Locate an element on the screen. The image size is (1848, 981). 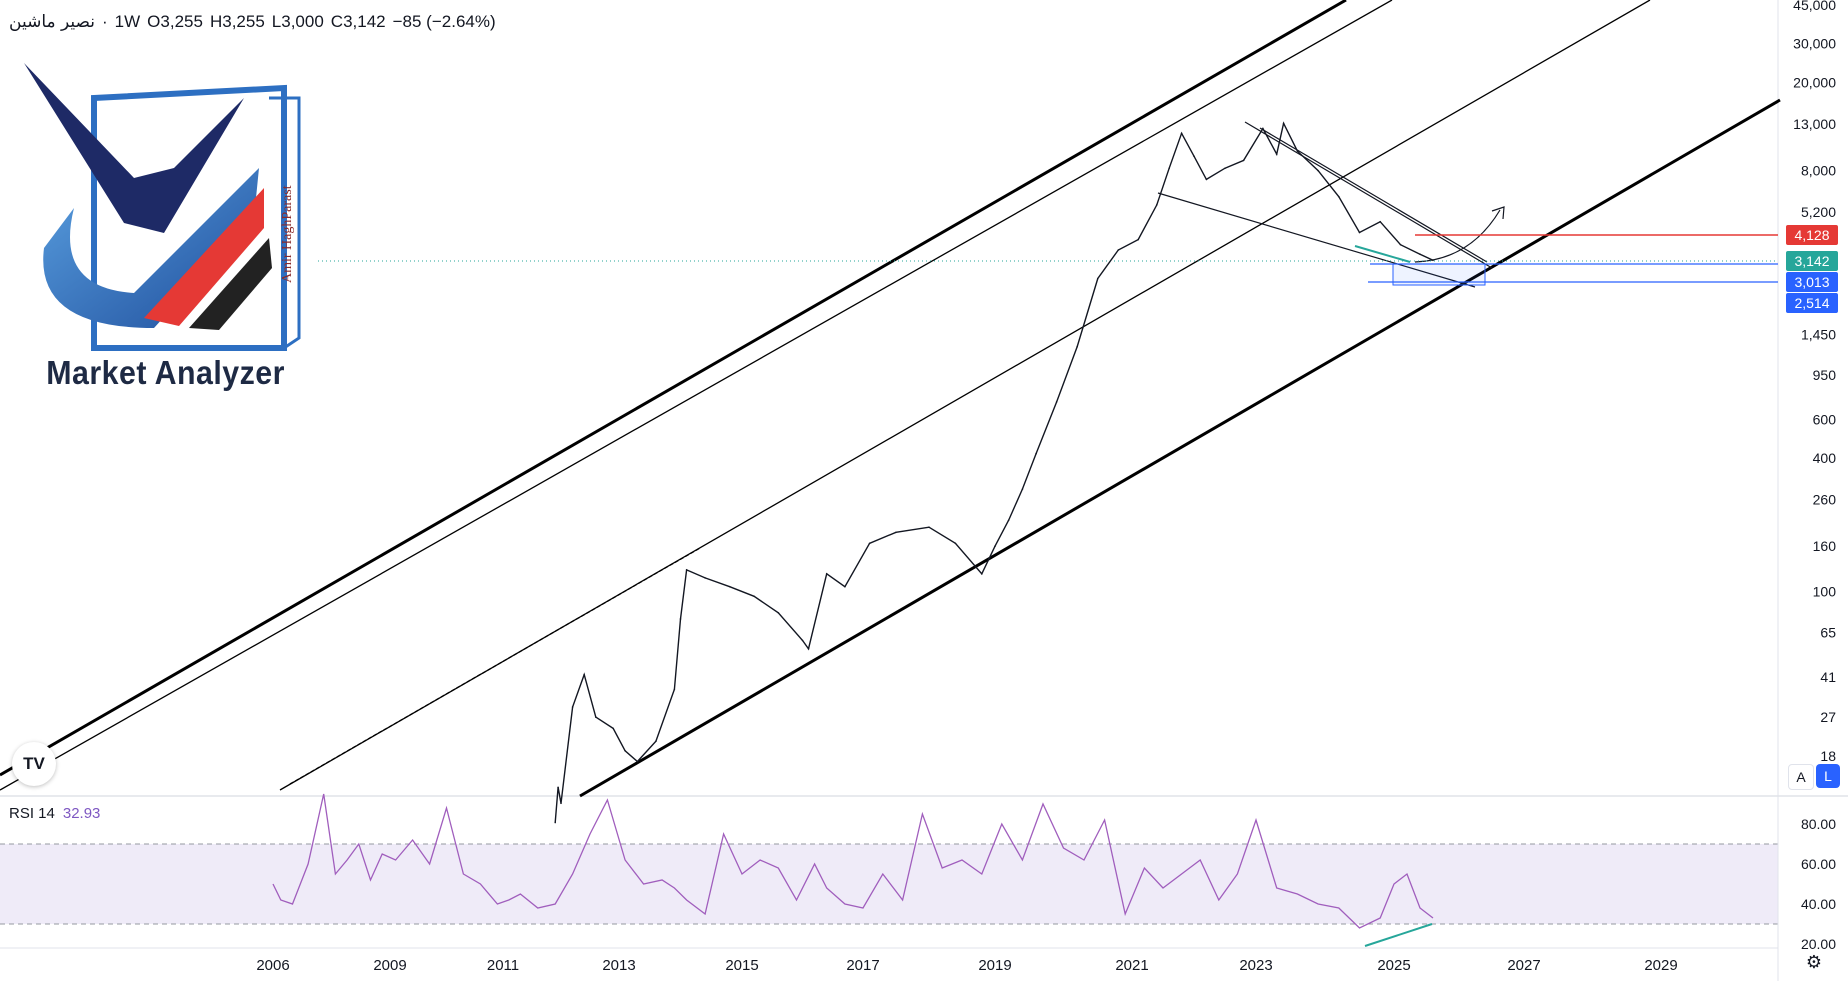
interval-label: 1W is located at coordinates (127, 21).